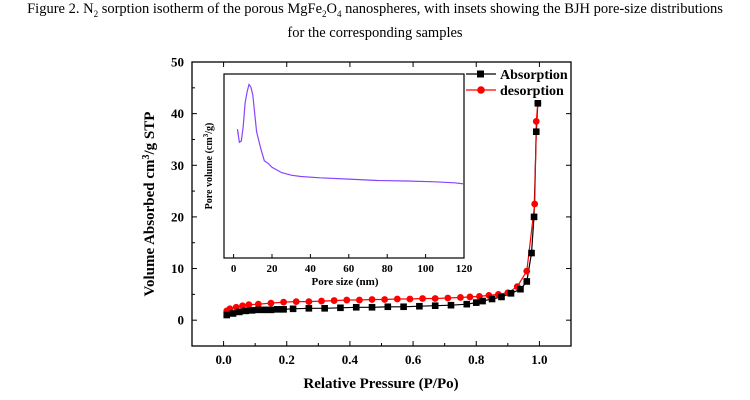  What do you see at coordinates (481, 90) in the screenshot?
I see `legend-marker-desorption` at bounding box center [481, 90].